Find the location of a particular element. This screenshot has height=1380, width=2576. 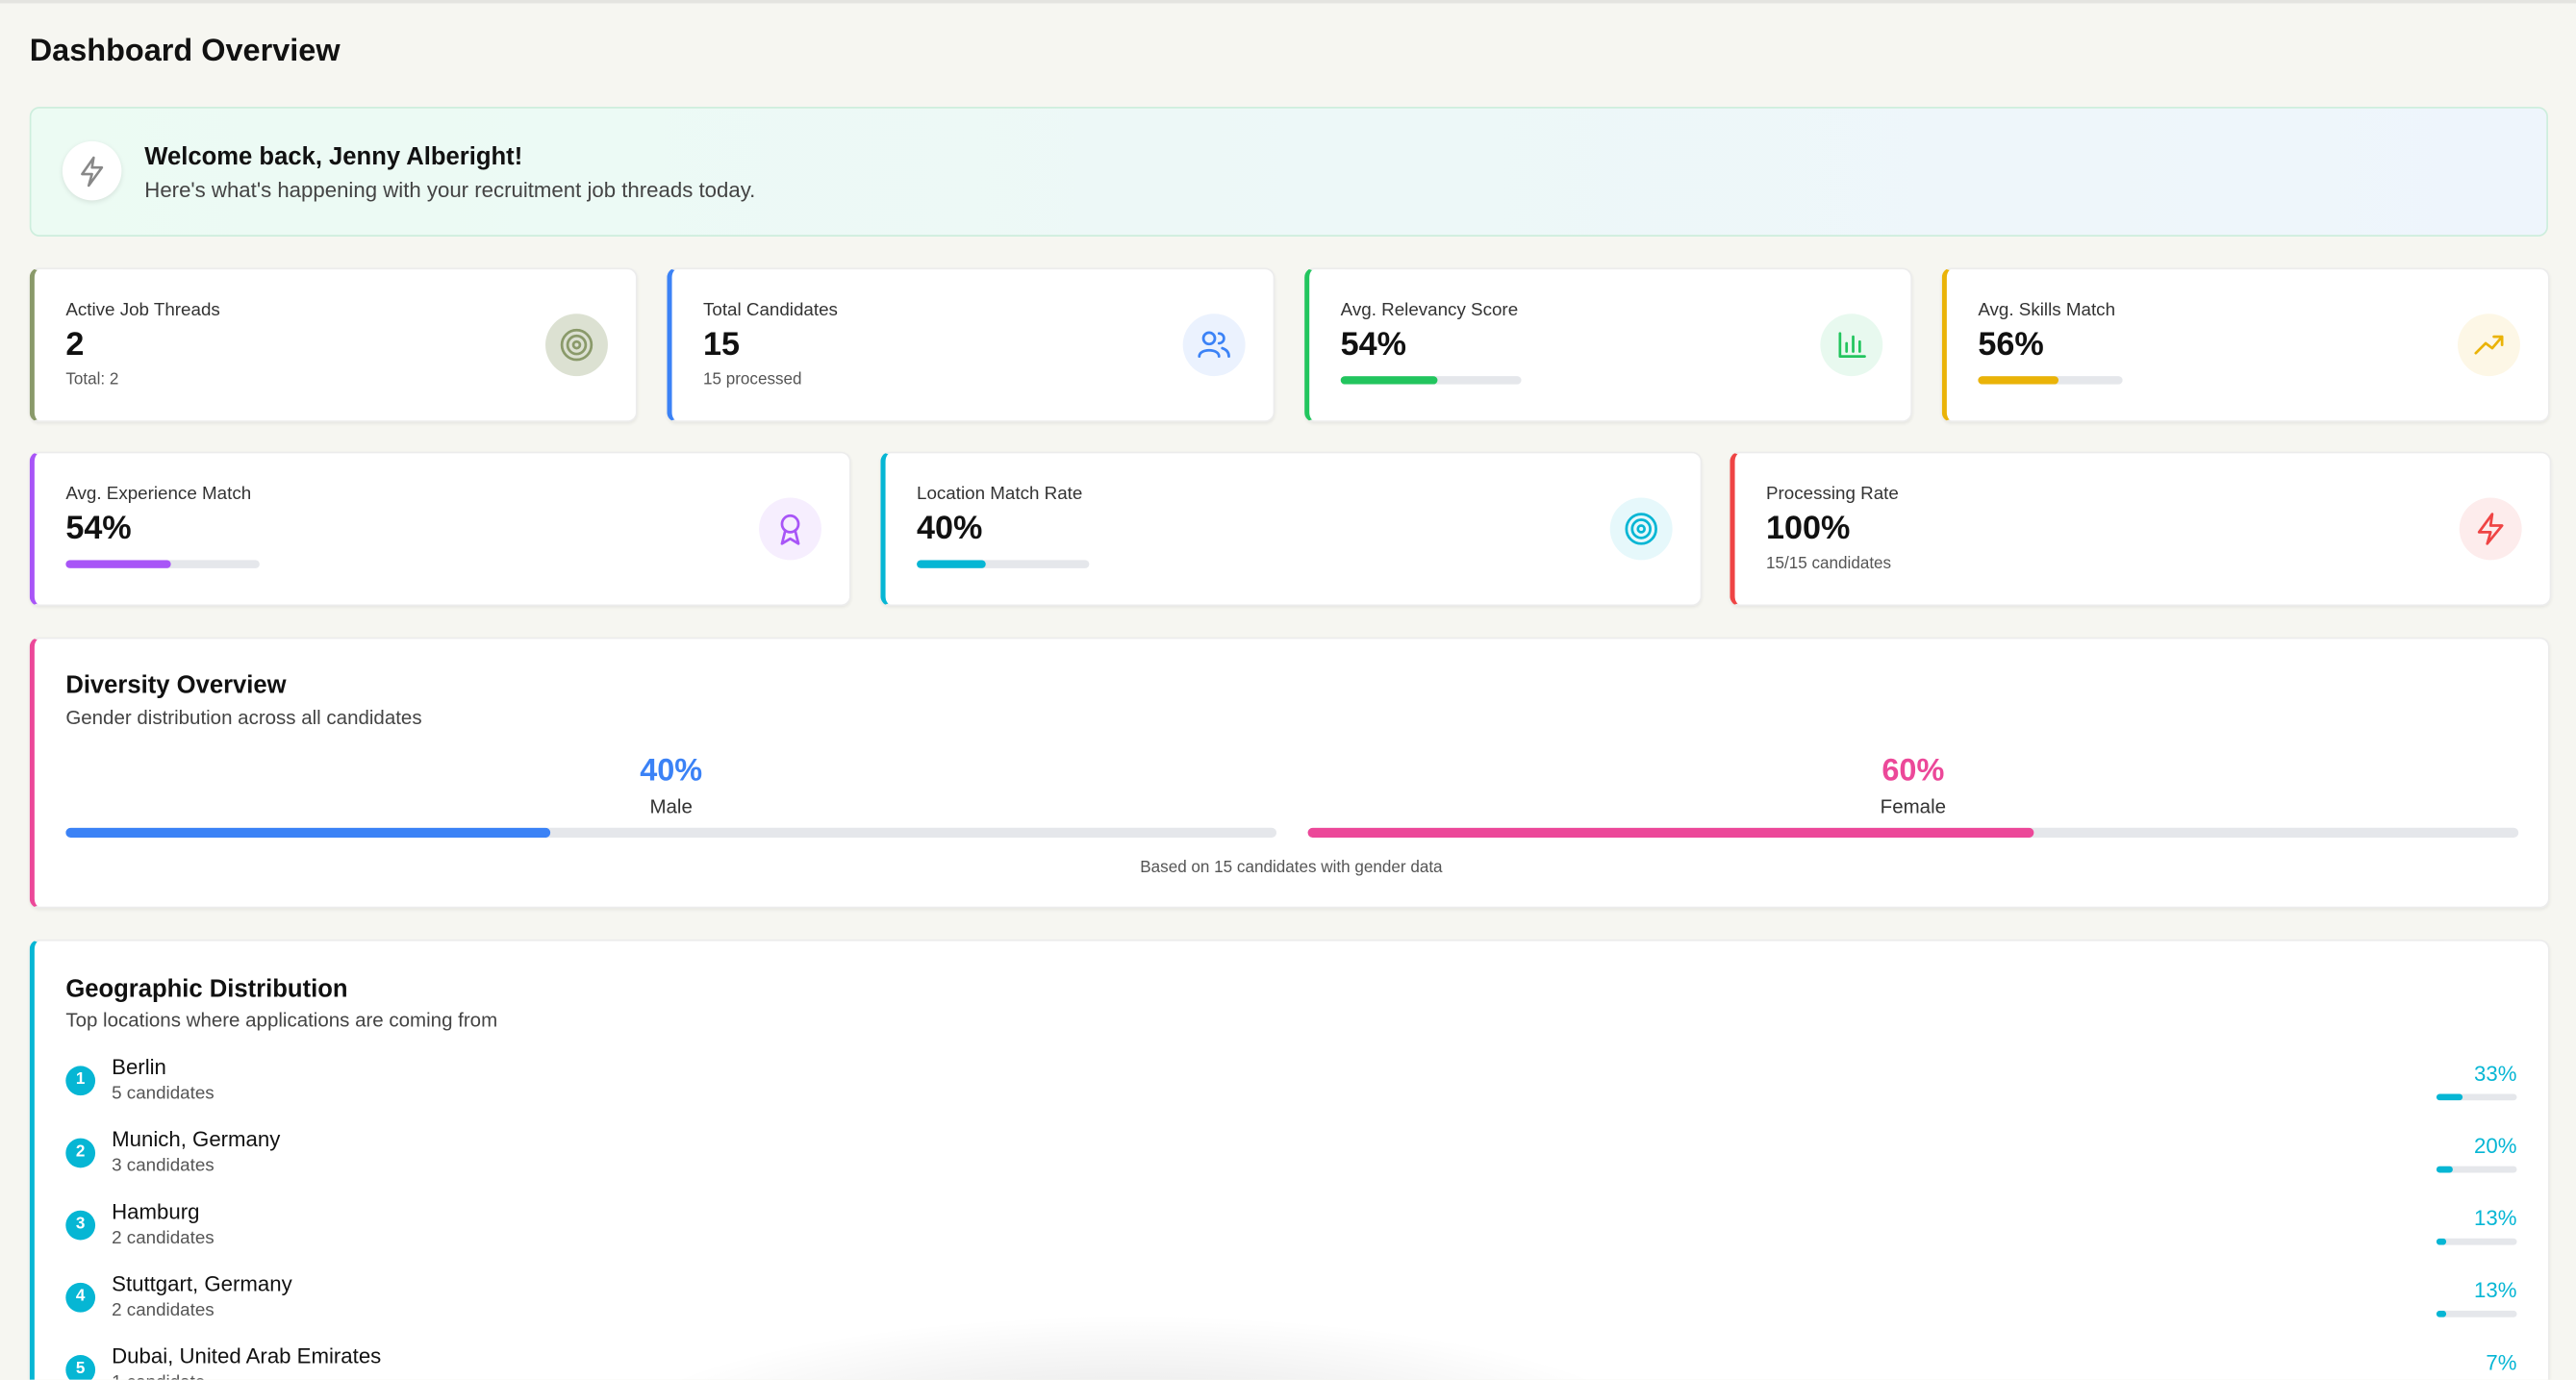

diversity-title: Diversity Overview is located at coordinates (176, 685).